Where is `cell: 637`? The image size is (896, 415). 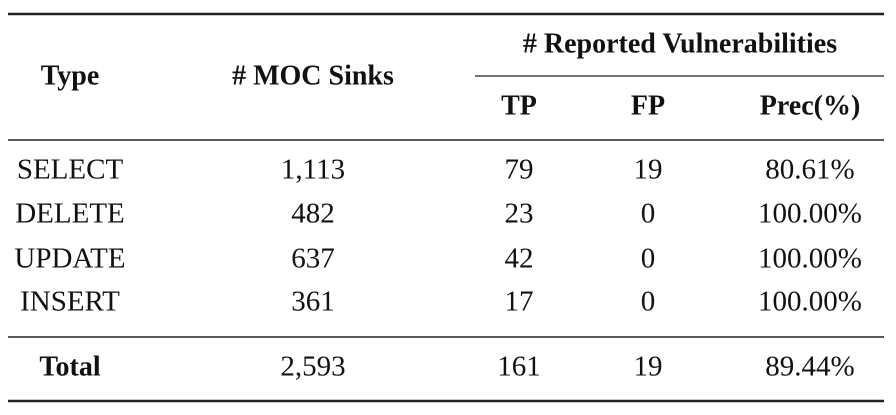
cell: 637 is located at coordinates (313, 259).